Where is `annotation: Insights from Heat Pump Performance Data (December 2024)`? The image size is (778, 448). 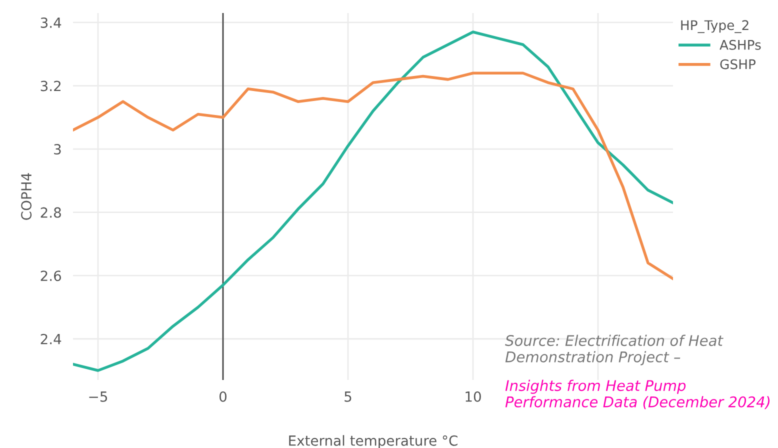 annotation: Insights from Heat Pump Performance Data (December 2024) is located at coordinates (637, 395).